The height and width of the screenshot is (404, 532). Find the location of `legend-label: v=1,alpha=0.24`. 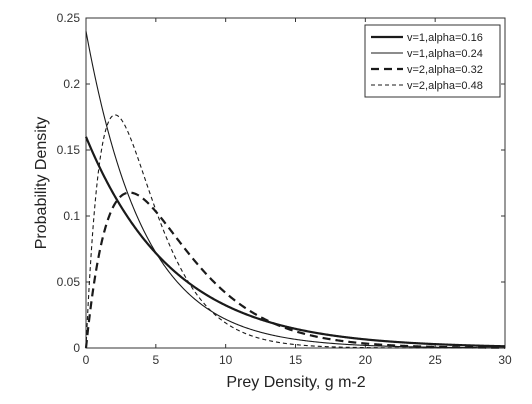

legend-label: v=1,alpha=0.24 is located at coordinates (445, 54).